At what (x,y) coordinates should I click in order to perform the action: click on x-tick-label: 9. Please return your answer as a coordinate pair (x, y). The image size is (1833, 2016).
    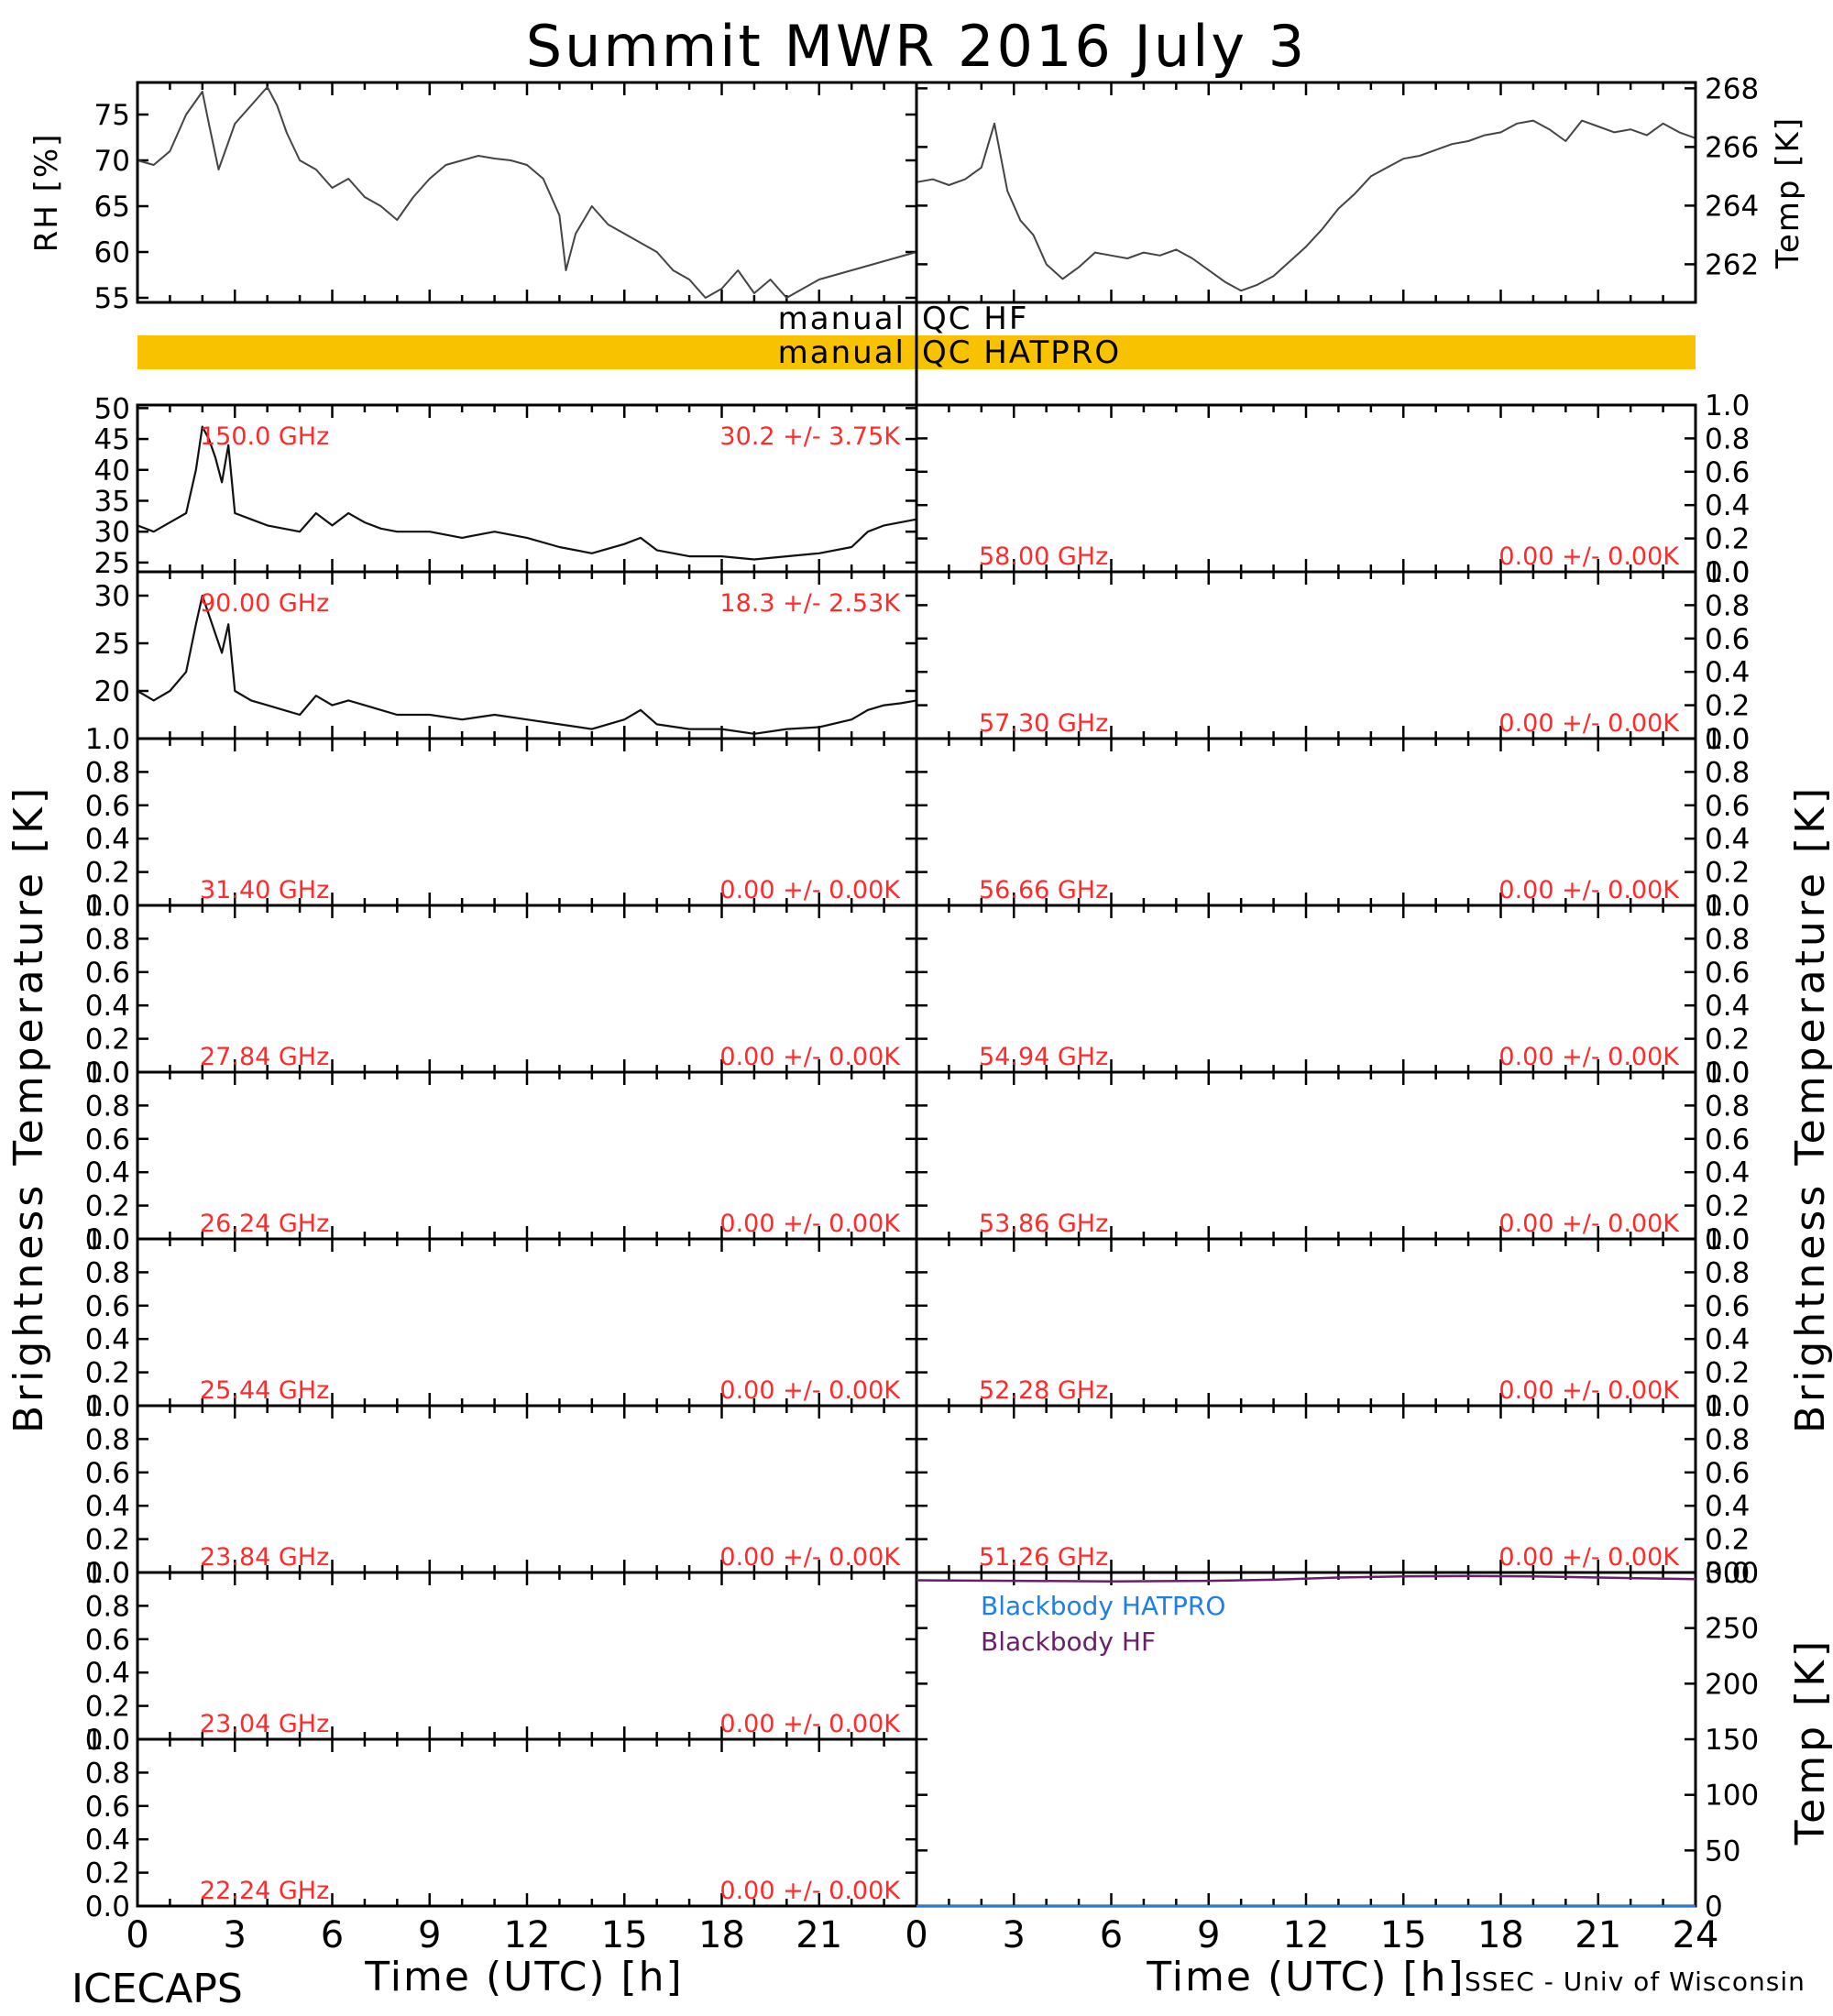
    Looking at the image, I should click on (429, 1935).